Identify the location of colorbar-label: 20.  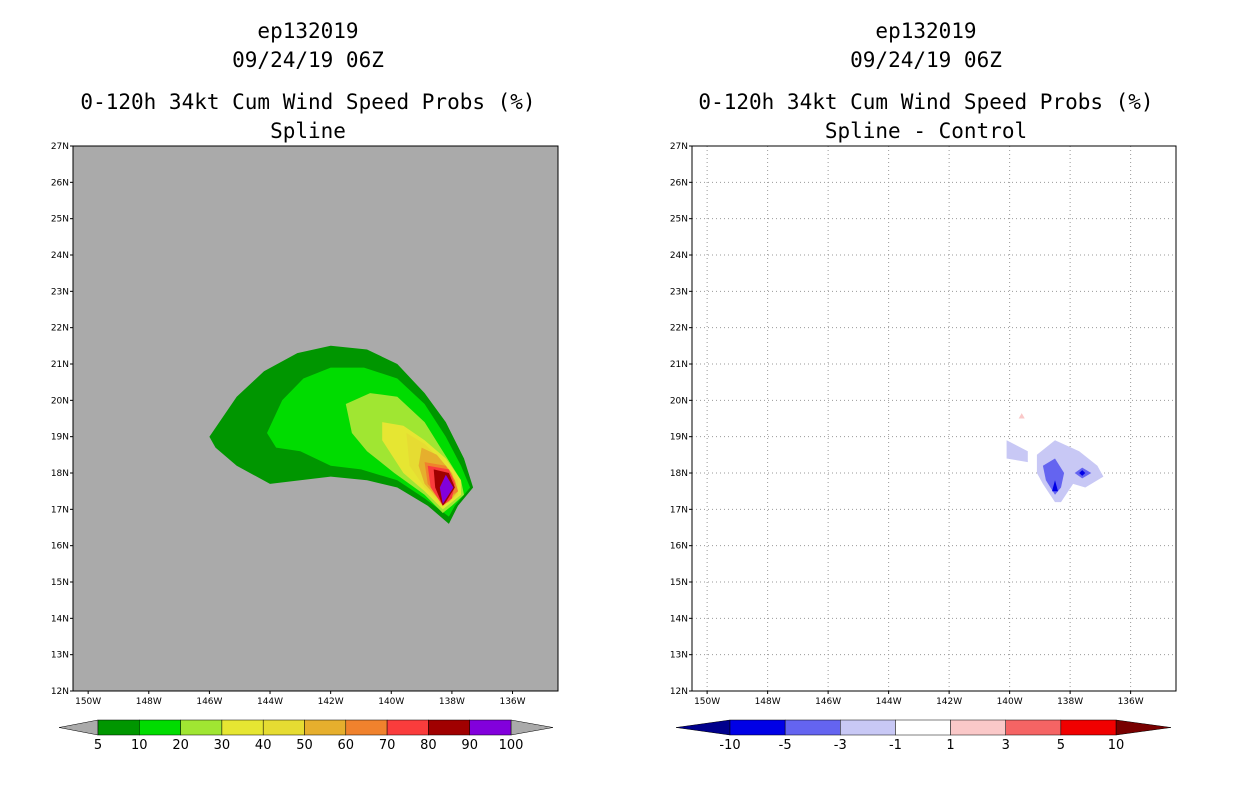
(180, 745).